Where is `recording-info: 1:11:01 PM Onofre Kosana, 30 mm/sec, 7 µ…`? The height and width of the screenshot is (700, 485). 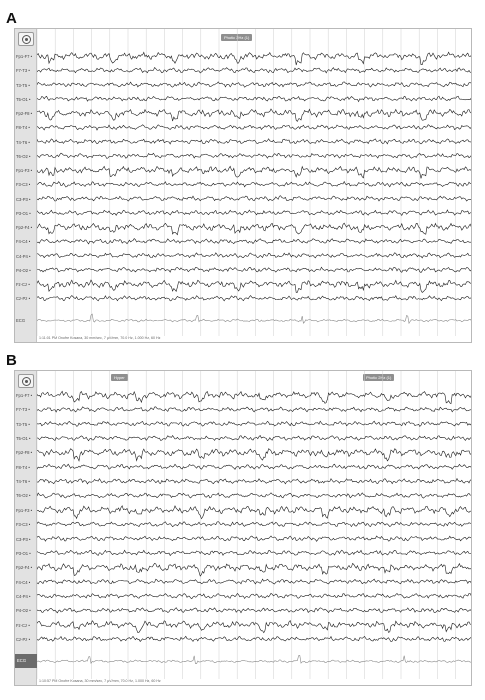
recording-info: 1:11:01 PM Onofre Kosana, 30 mm/sec, 7 µ… is located at coordinates (100, 338).